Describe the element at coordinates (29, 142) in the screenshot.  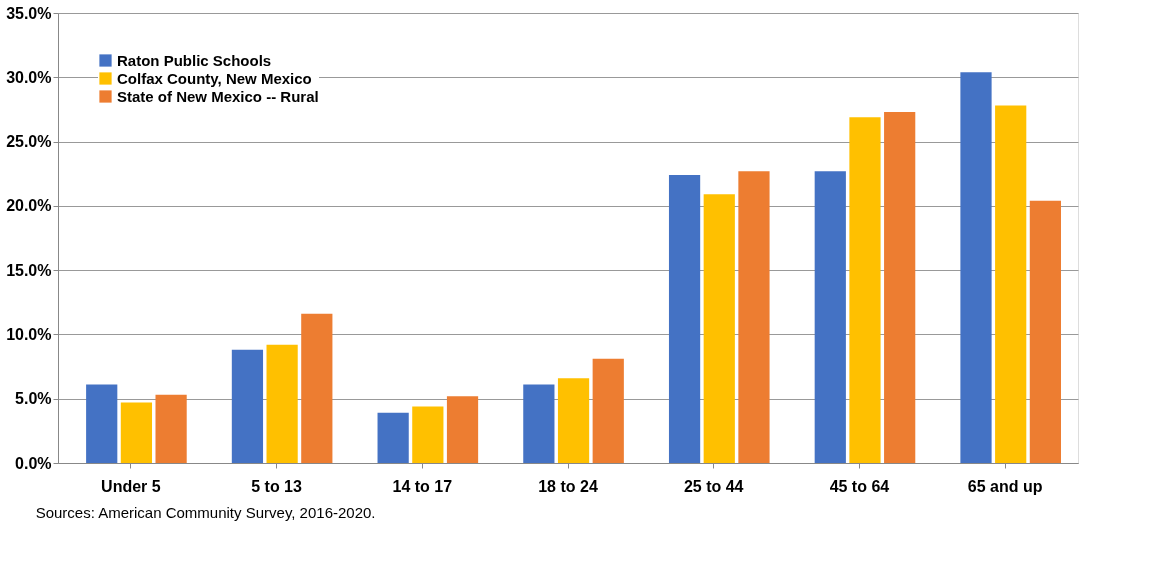
I see `y-tick-label: 25.0%` at that location.